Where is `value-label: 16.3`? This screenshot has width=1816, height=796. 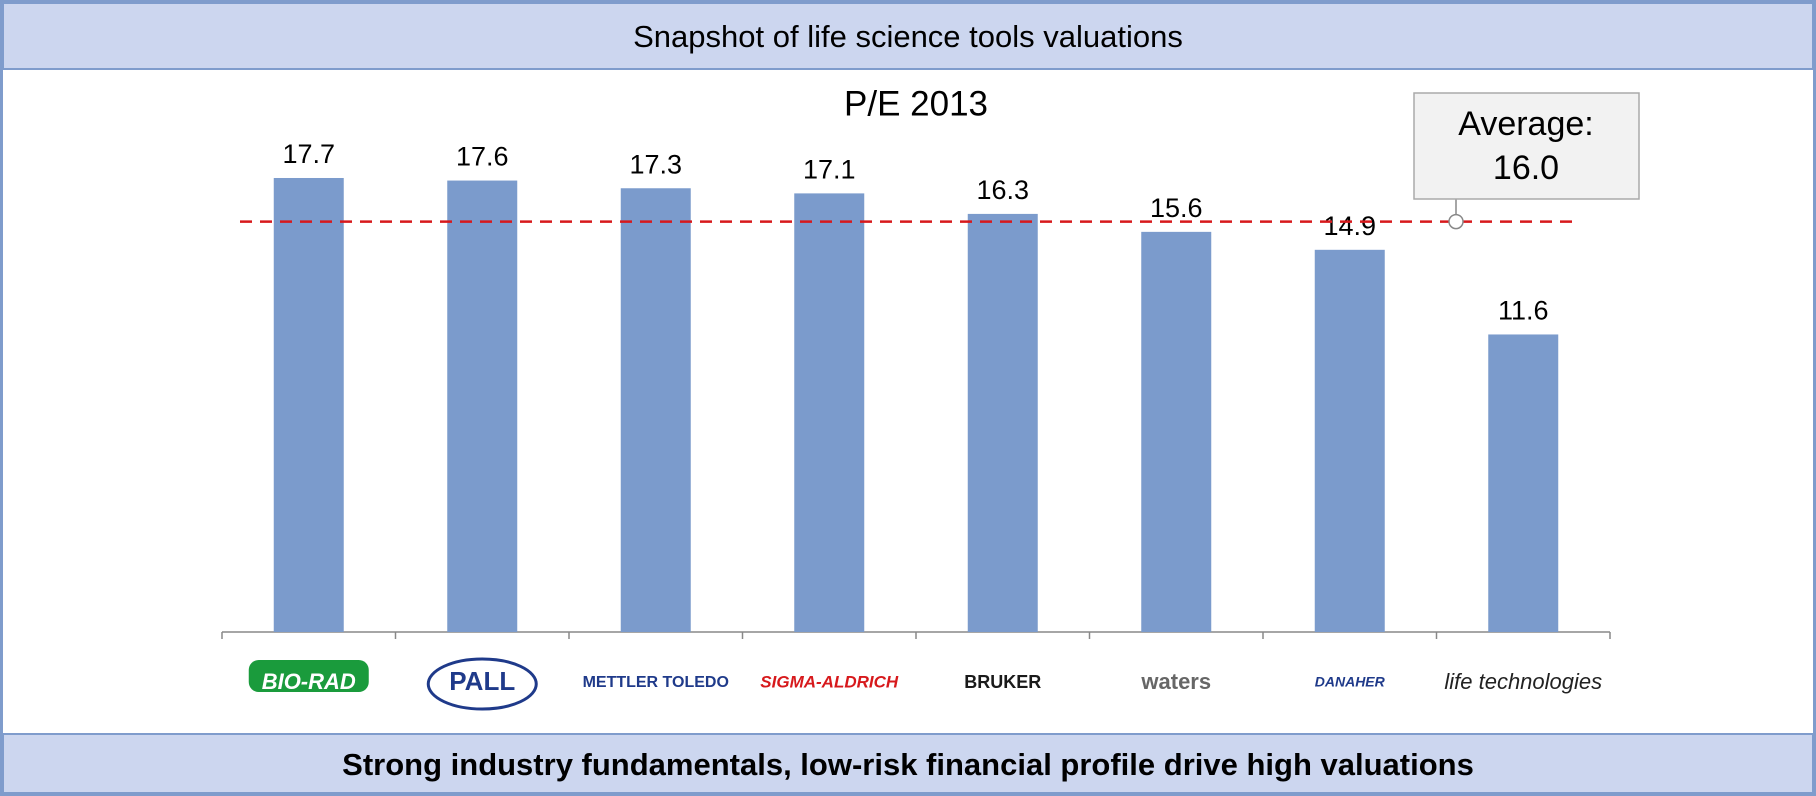
value-label: 16.3 is located at coordinates (1002, 190).